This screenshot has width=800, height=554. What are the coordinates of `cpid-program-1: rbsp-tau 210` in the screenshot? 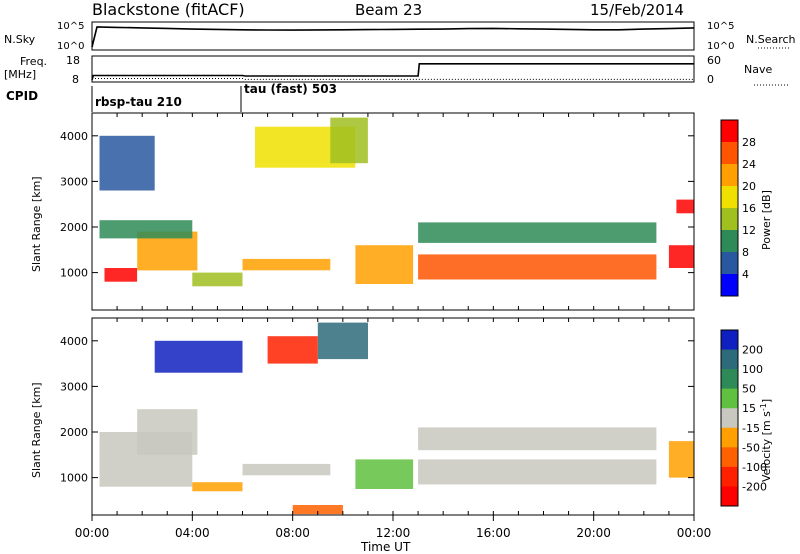 It's located at (138, 102).